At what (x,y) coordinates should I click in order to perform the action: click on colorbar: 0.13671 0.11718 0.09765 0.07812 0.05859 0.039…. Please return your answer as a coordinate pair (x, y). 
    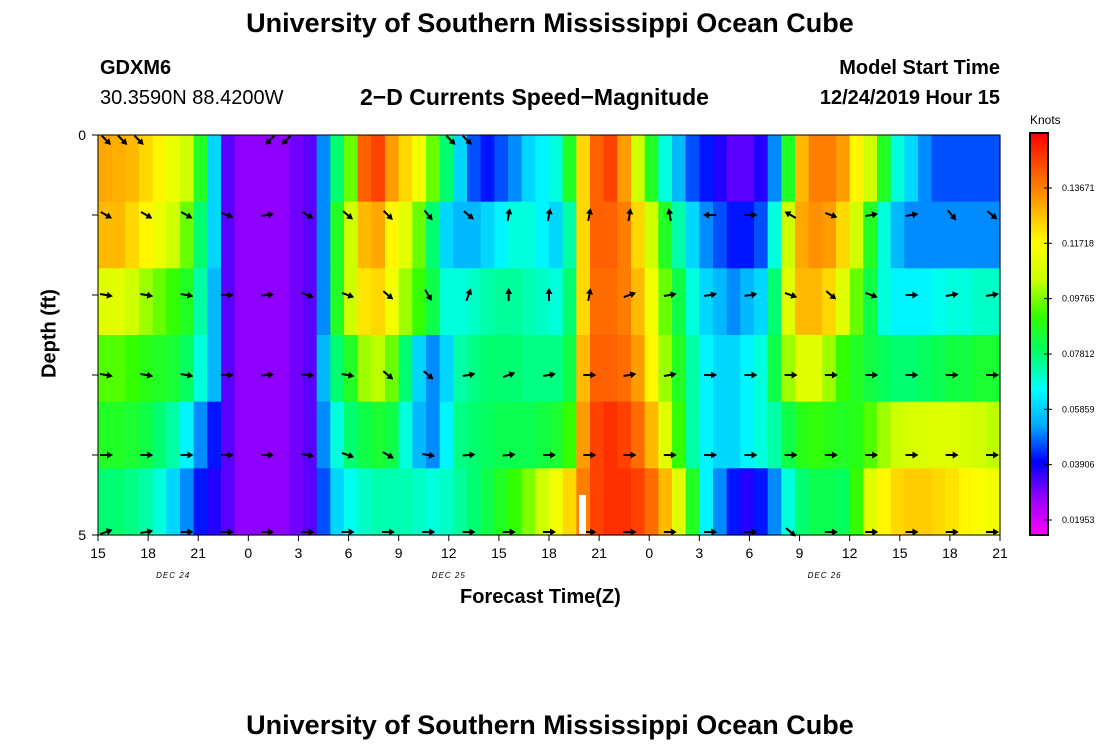
    Looking at the image, I should click on (1062, 334).